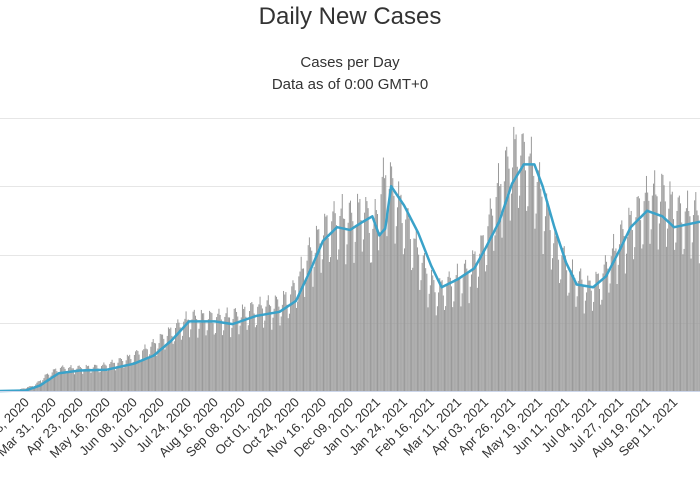  What do you see at coordinates (350, 84) in the screenshot?
I see `subtitle-line-2: Data as of 0:00 GMT+0` at bounding box center [350, 84].